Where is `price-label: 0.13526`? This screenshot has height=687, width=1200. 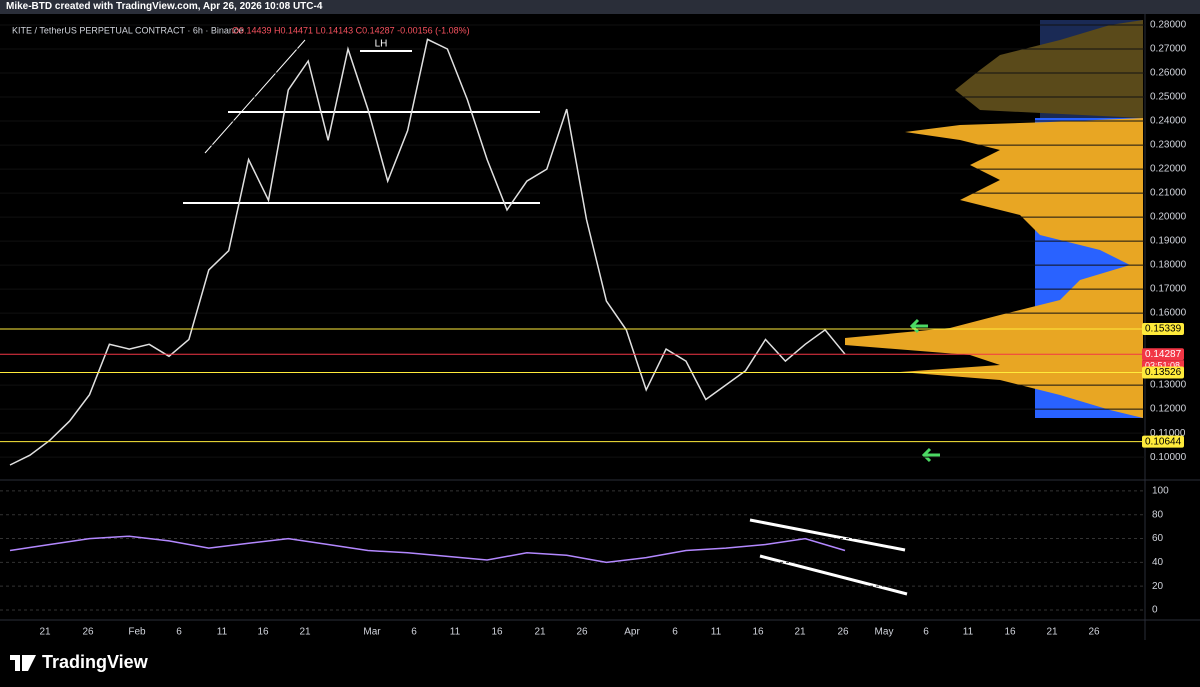 price-label: 0.13526 is located at coordinates (1163, 372).